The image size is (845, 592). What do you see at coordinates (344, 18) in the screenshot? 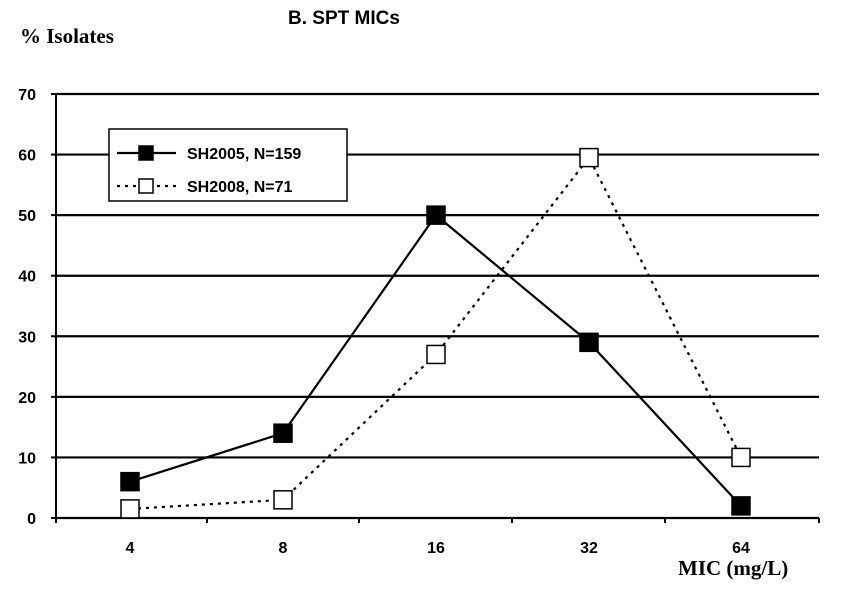
I see `chart-title: B. SPT MICs` at bounding box center [344, 18].